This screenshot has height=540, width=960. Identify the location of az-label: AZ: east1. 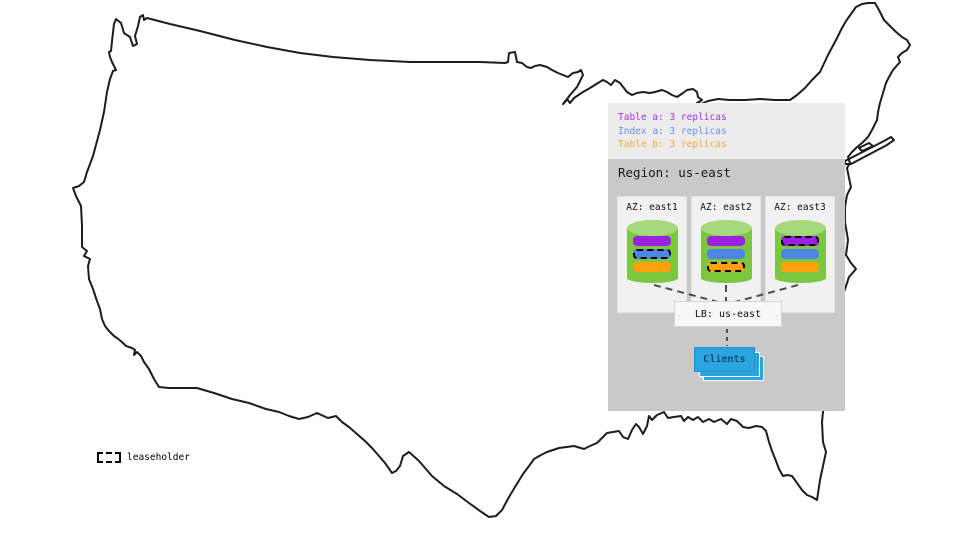
(652, 207).